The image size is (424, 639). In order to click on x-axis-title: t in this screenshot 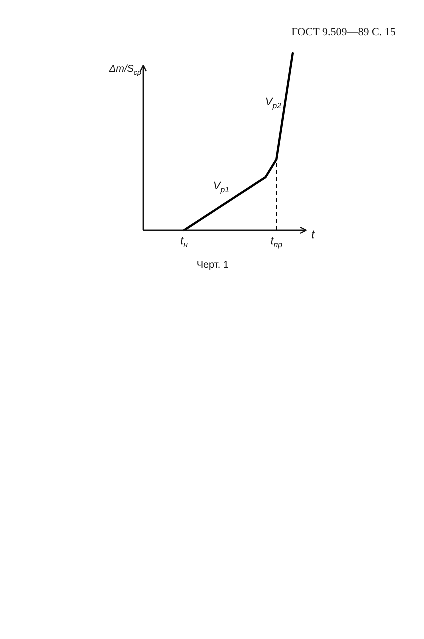, I will do `click(314, 235)`.